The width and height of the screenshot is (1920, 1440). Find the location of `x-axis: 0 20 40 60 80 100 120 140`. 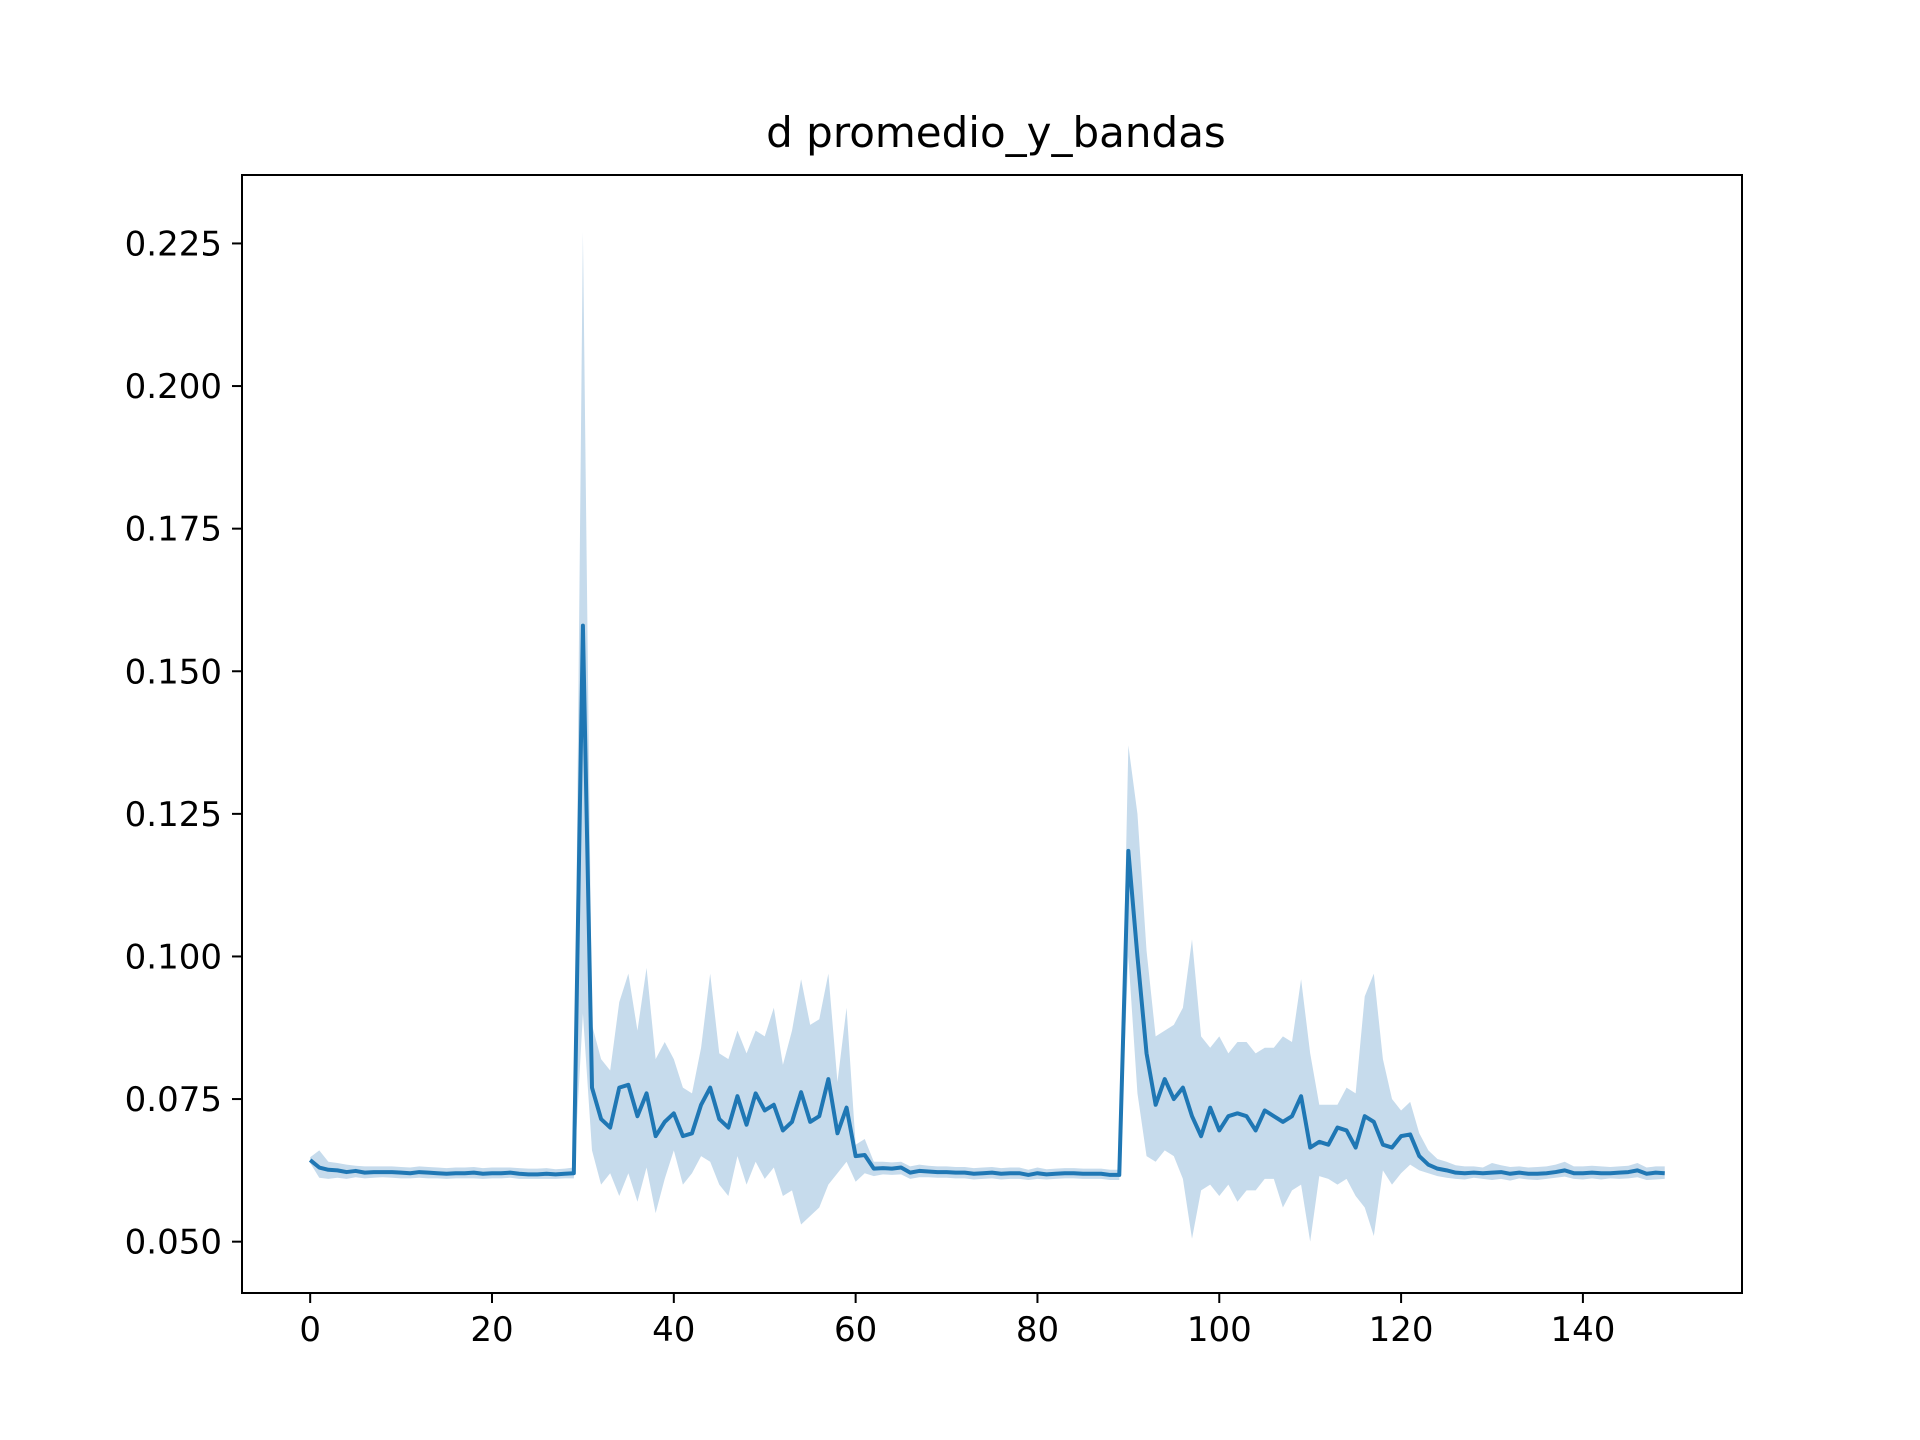

x-axis: 0 20 40 60 80 100 120 140 is located at coordinates (957, 1321).